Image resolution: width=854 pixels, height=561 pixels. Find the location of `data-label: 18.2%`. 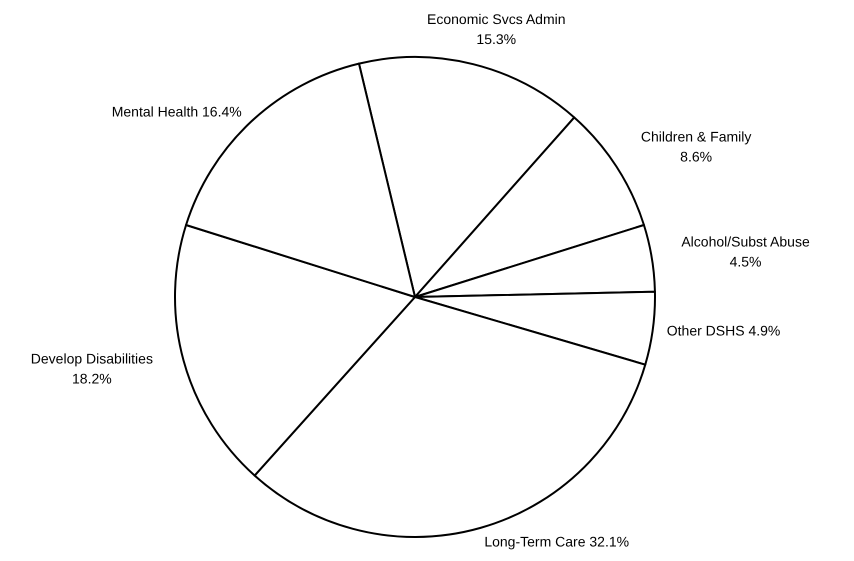

data-label: 18.2% is located at coordinates (92, 378).